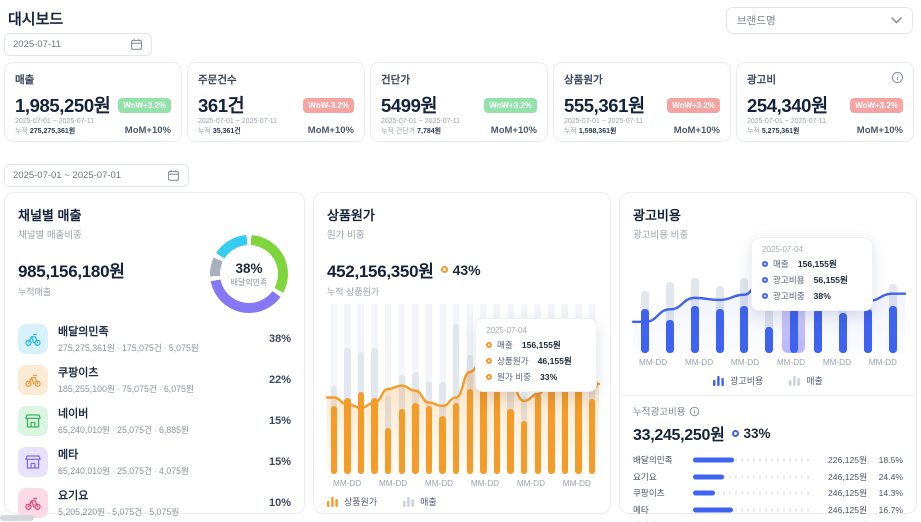 The image size is (921, 522). I want to click on ad-cum-total: 33,245,250원 33%, so click(768, 433).